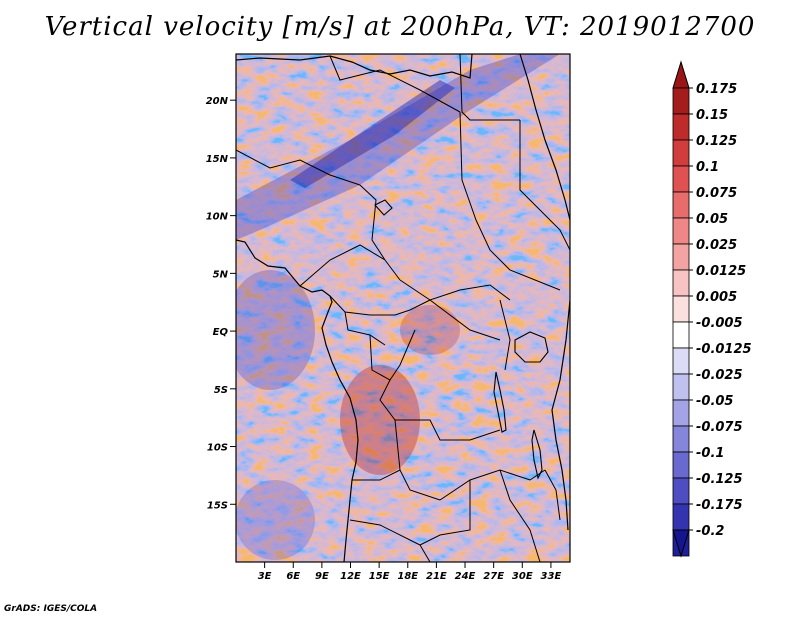  What do you see at coordinates (275, 520) in the screenshot?
I see `southwest-descent-region` at bounding box center [275, 520].